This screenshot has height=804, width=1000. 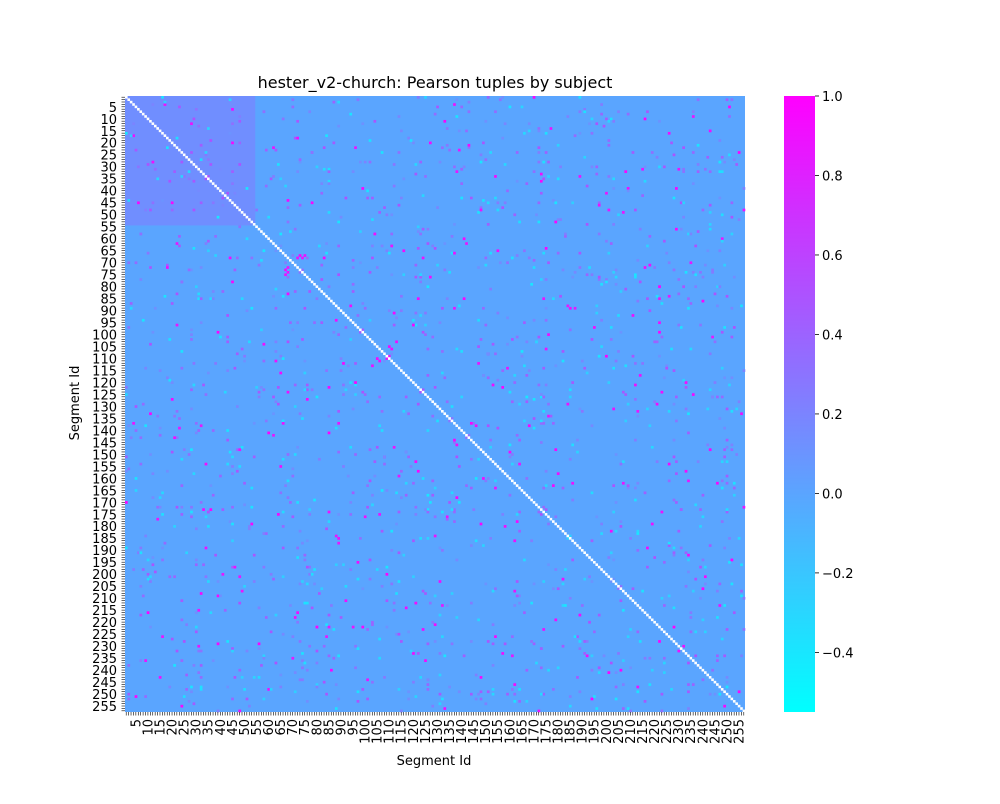 I want to click on x-tick-label: 205, so click(x=619, y=731).